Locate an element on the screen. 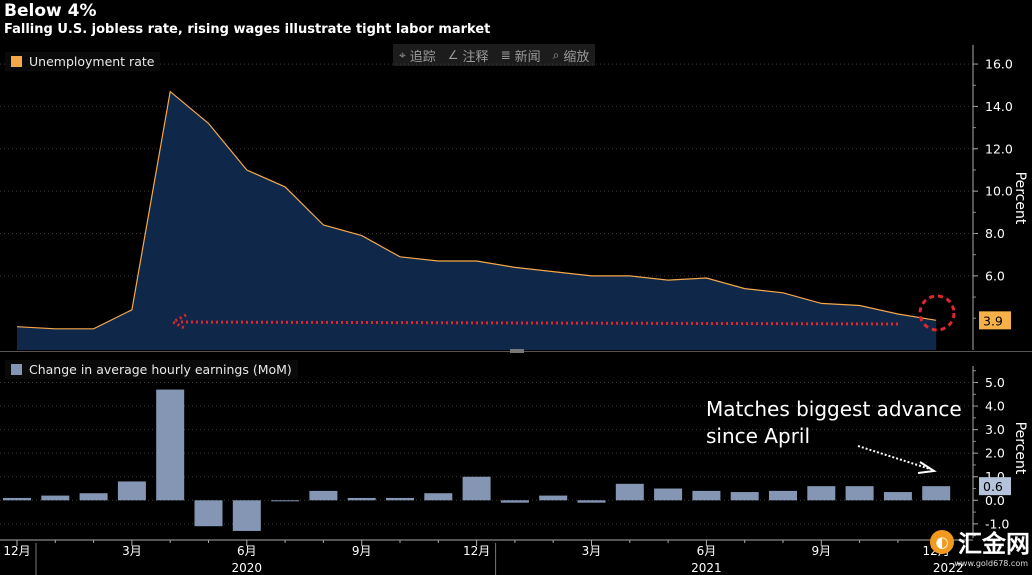  annotation-arrow-line is located at coordinates (894, 457).